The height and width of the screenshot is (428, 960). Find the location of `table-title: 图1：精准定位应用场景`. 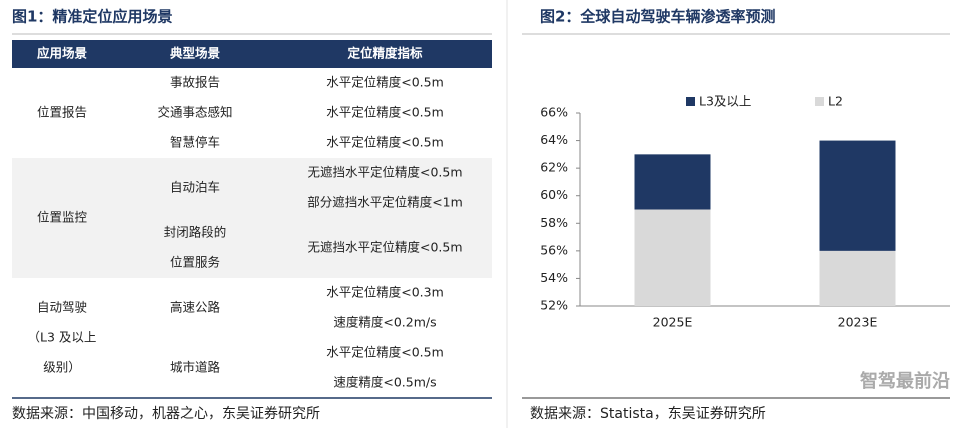

table-title: 图1：精准定位应用场景 is located at coordinates (92, 17).